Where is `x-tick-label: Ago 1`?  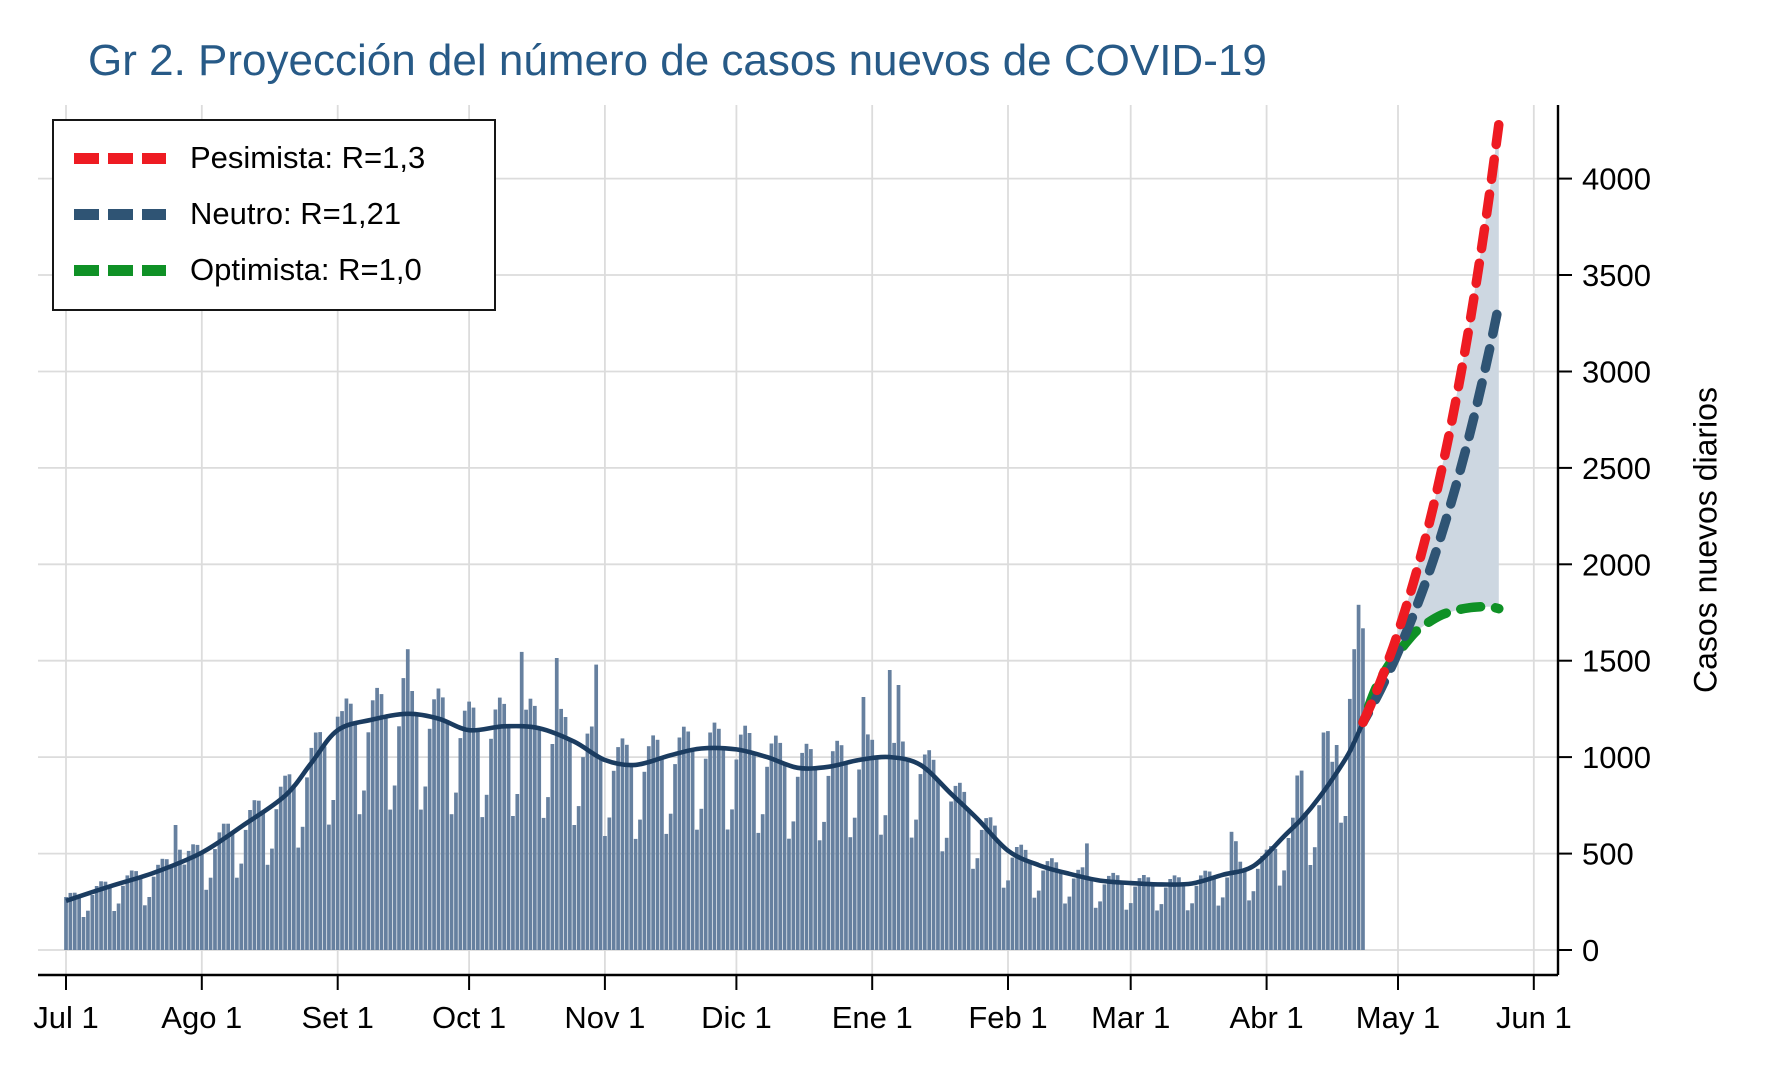
x-tick-label: Ago 1 is located at coordinates (201, 1017).